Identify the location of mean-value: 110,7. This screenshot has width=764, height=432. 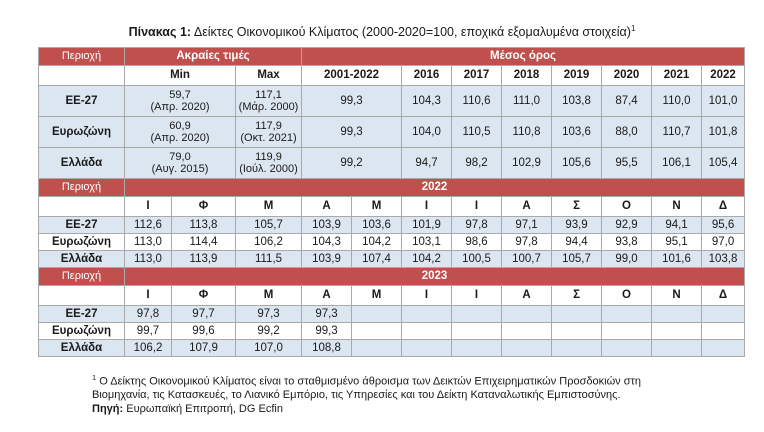
(677, 132).